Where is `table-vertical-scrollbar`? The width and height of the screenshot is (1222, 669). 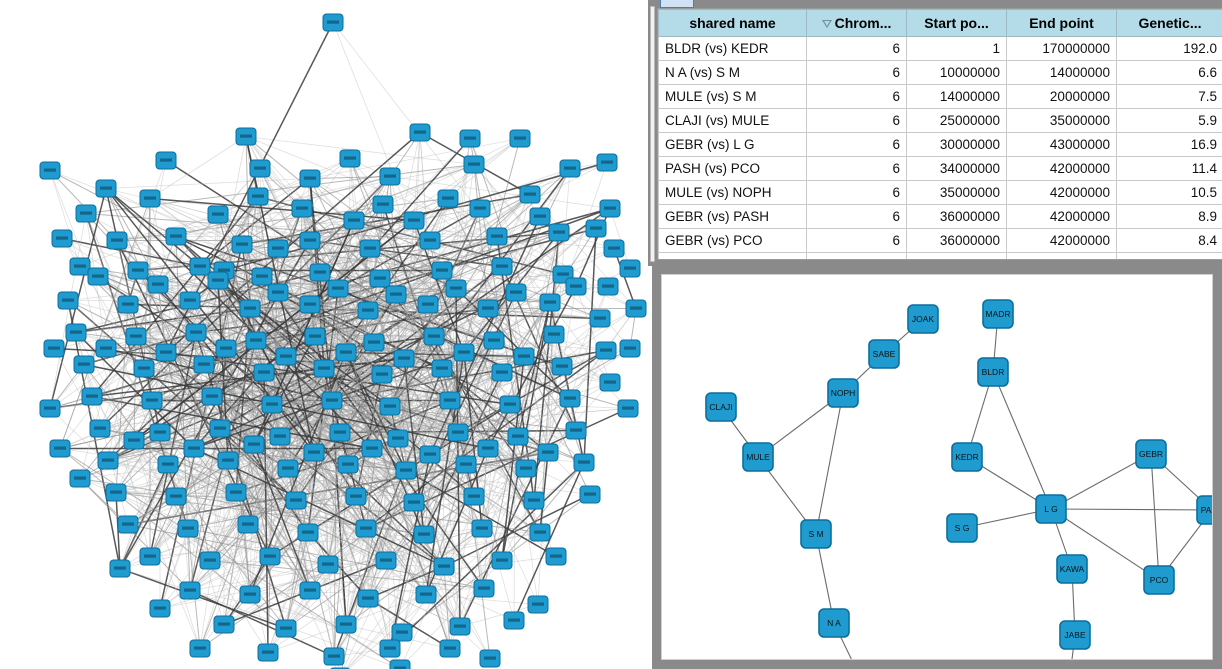 table-vertical-scrollbar is located at coordinates (652, 133).